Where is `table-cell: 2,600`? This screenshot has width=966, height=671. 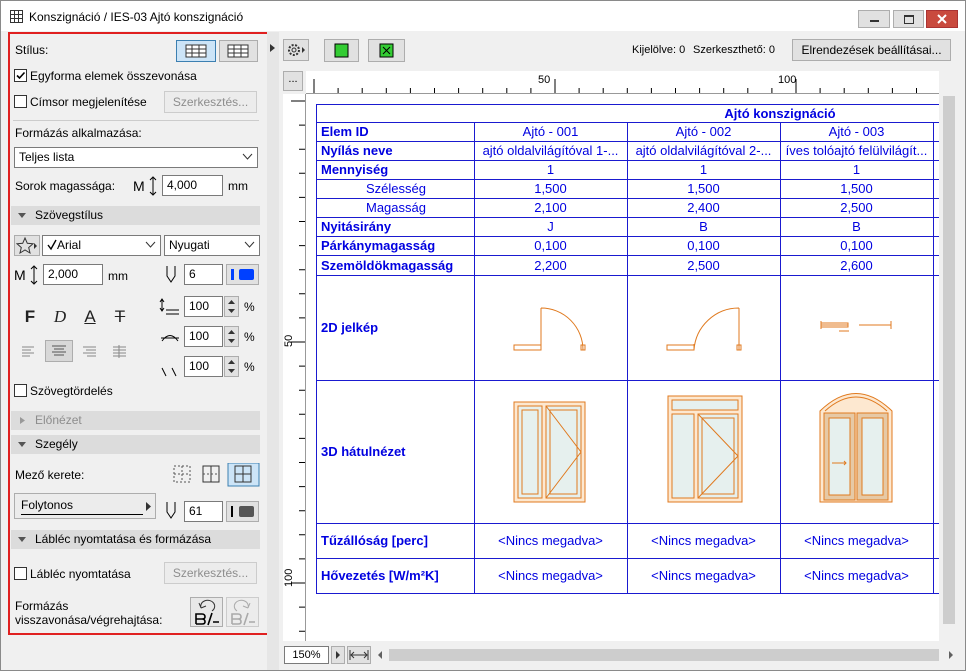 table-cell: 2,600 is located at coordinates (856, 265).